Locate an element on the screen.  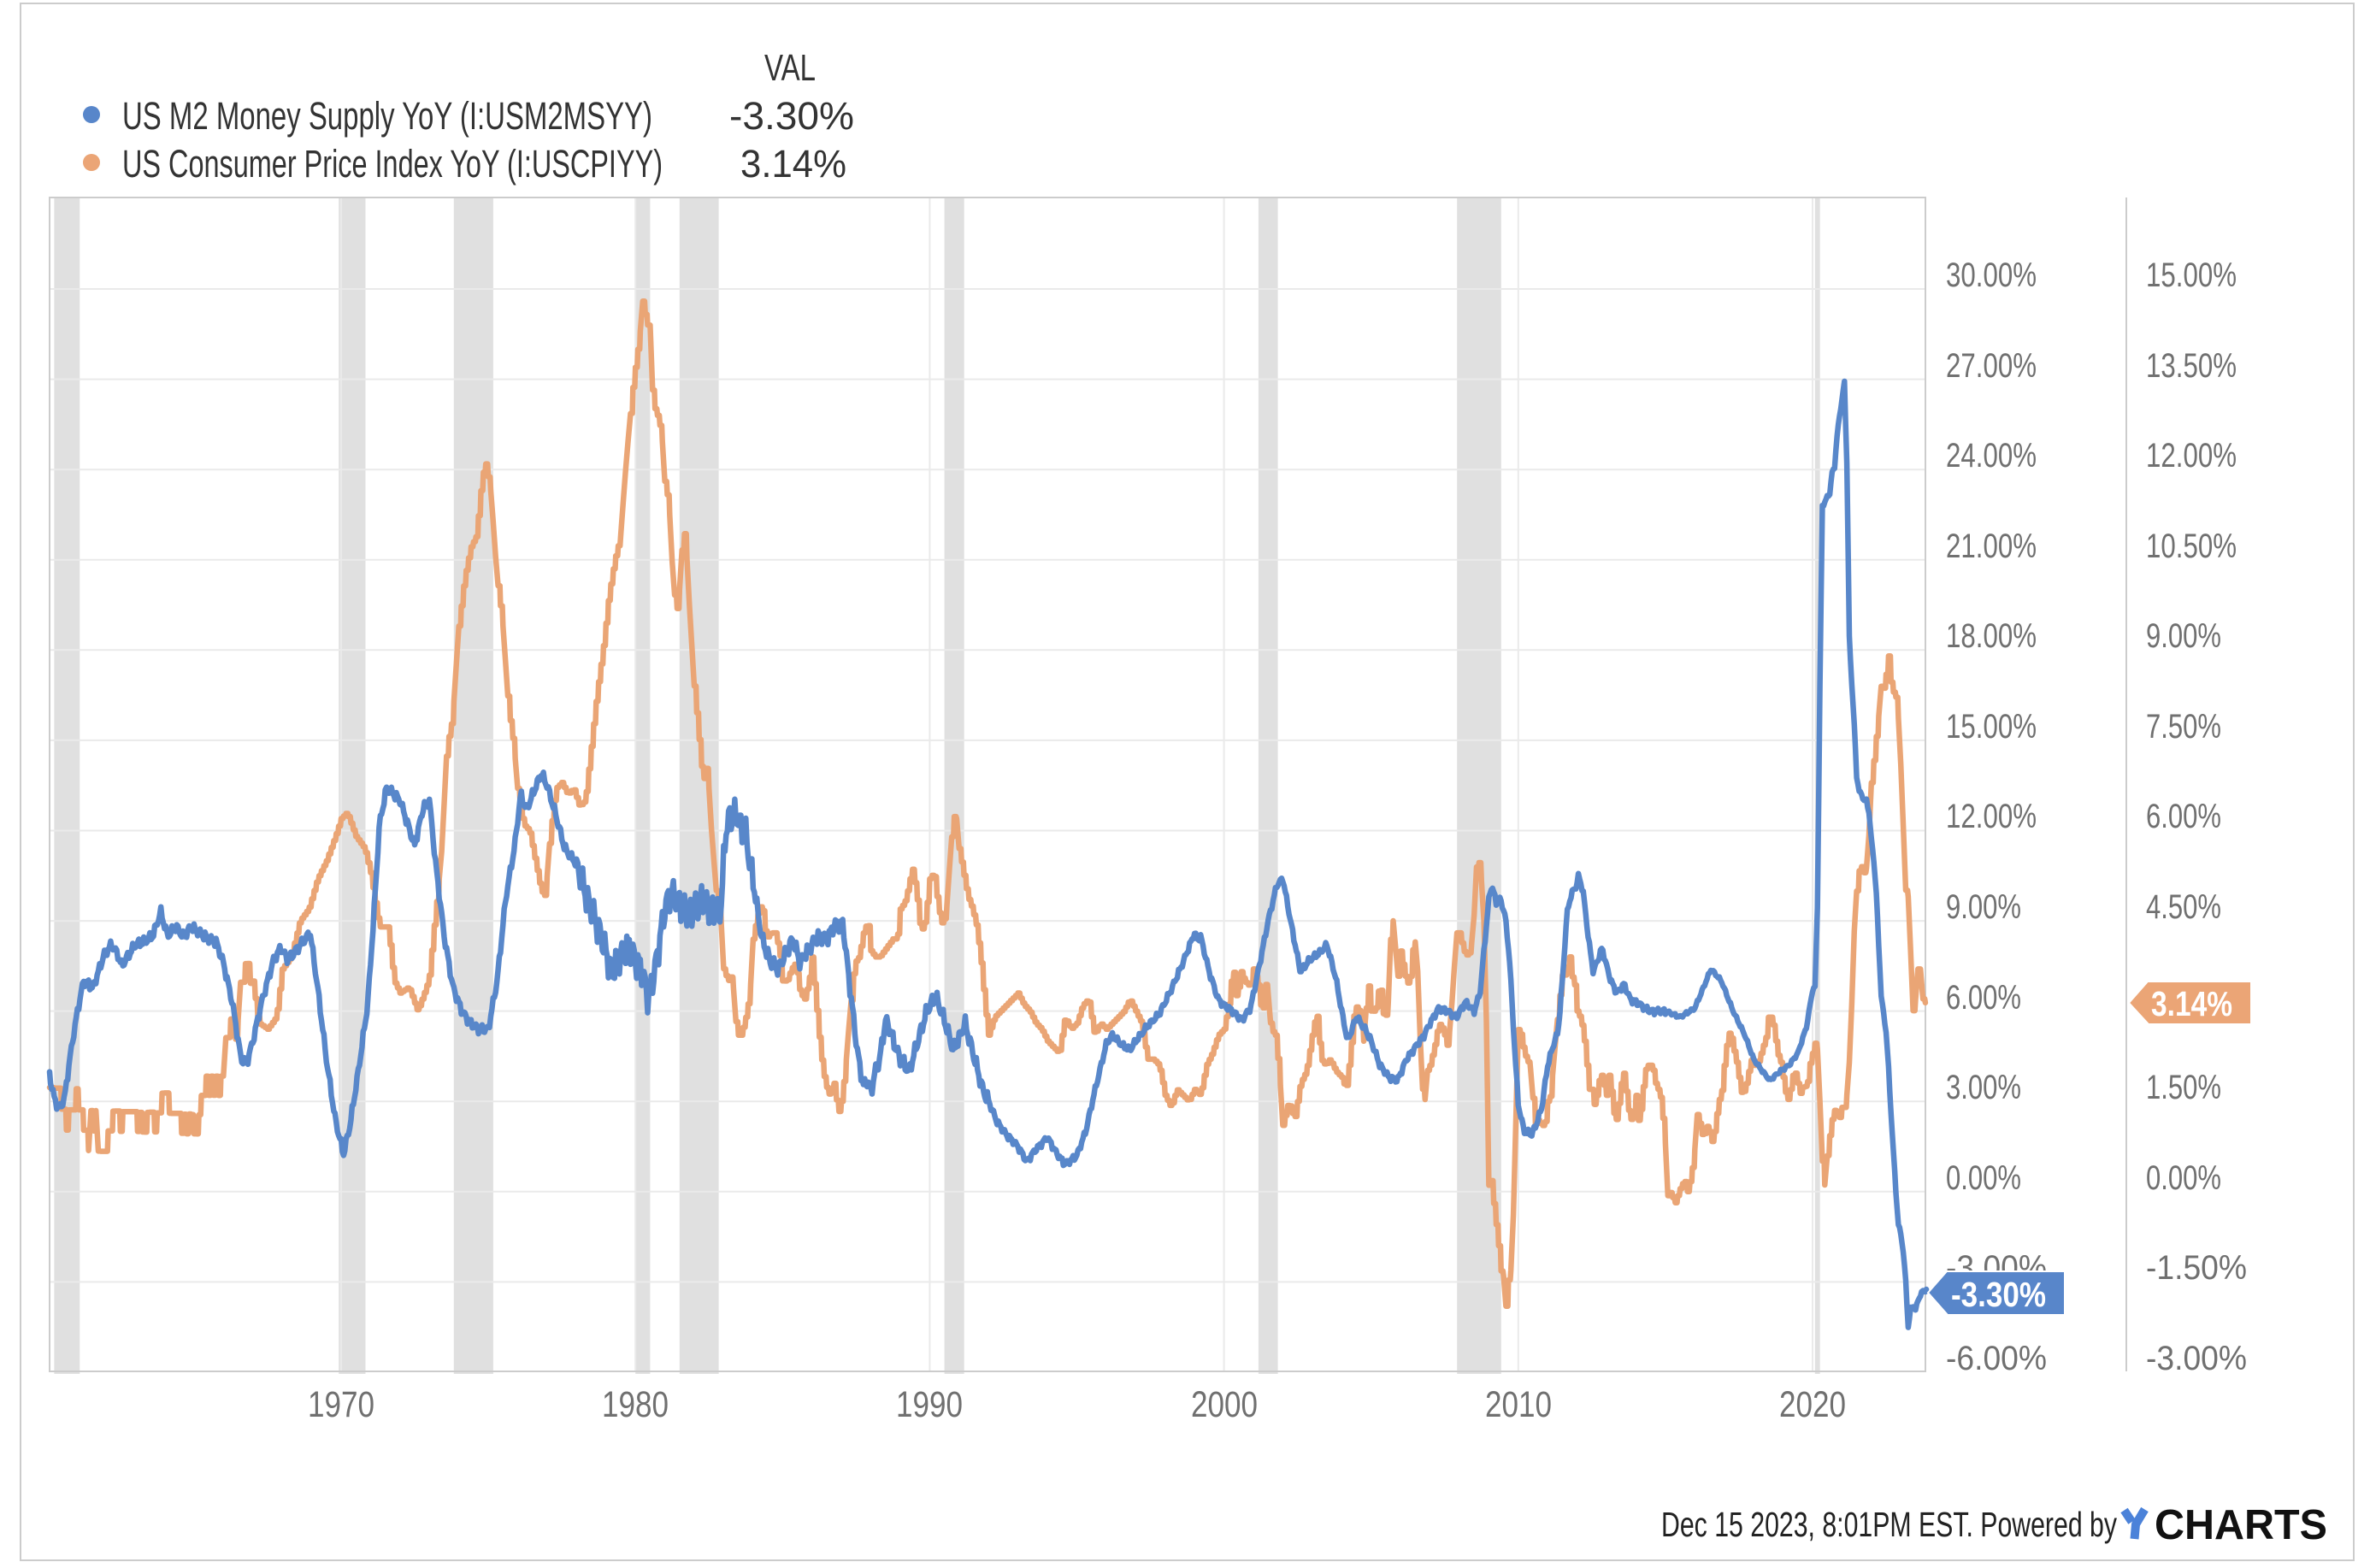
svg-text: 18.00% is located at coordinates (1991, 636).